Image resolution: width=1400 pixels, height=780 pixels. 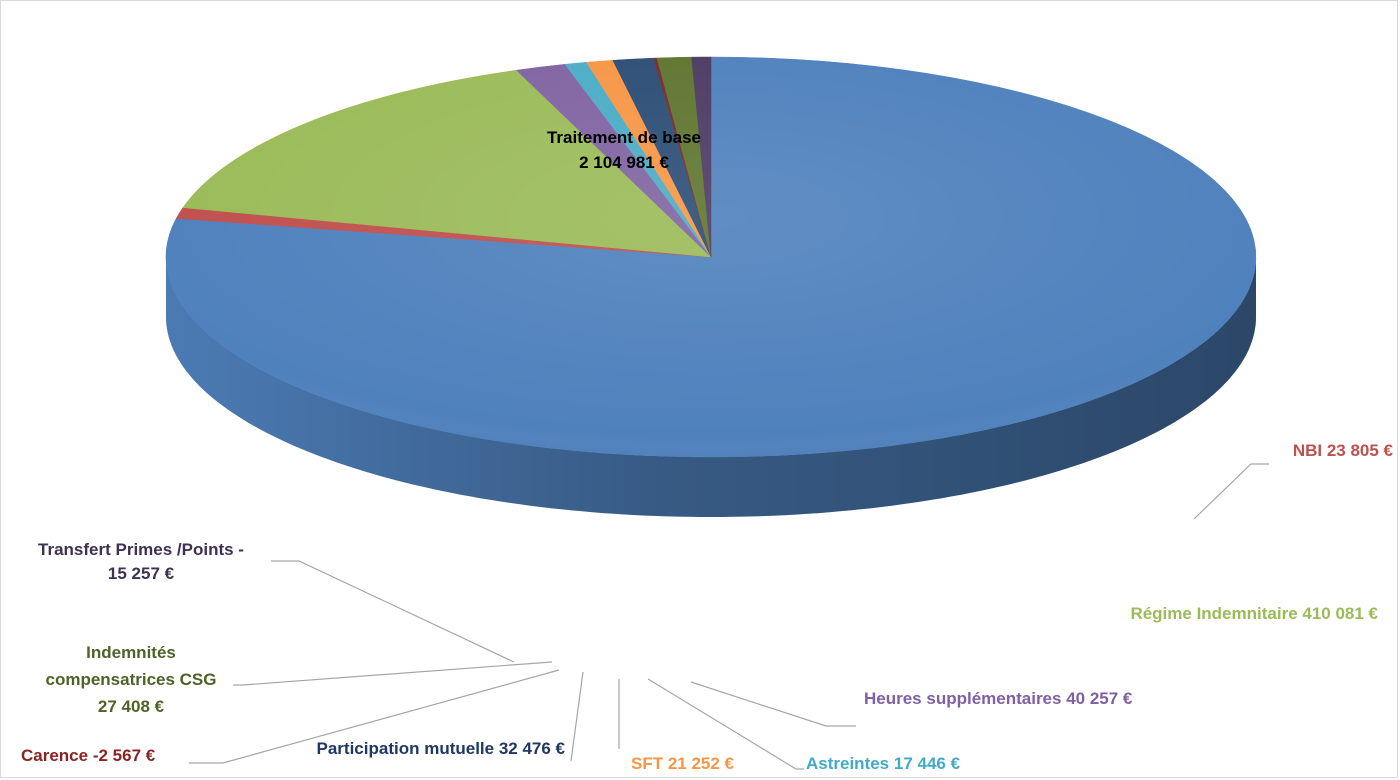 I want to click on data-label-heures-supplementaires: Heures supplémentaires 40 257 €, so click(x=998, y=698).